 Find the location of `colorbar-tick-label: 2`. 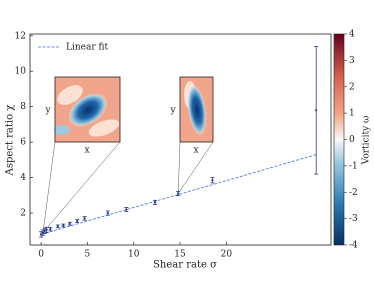

colorbar-tick-label: 2 is located at coordinates (352, 87).